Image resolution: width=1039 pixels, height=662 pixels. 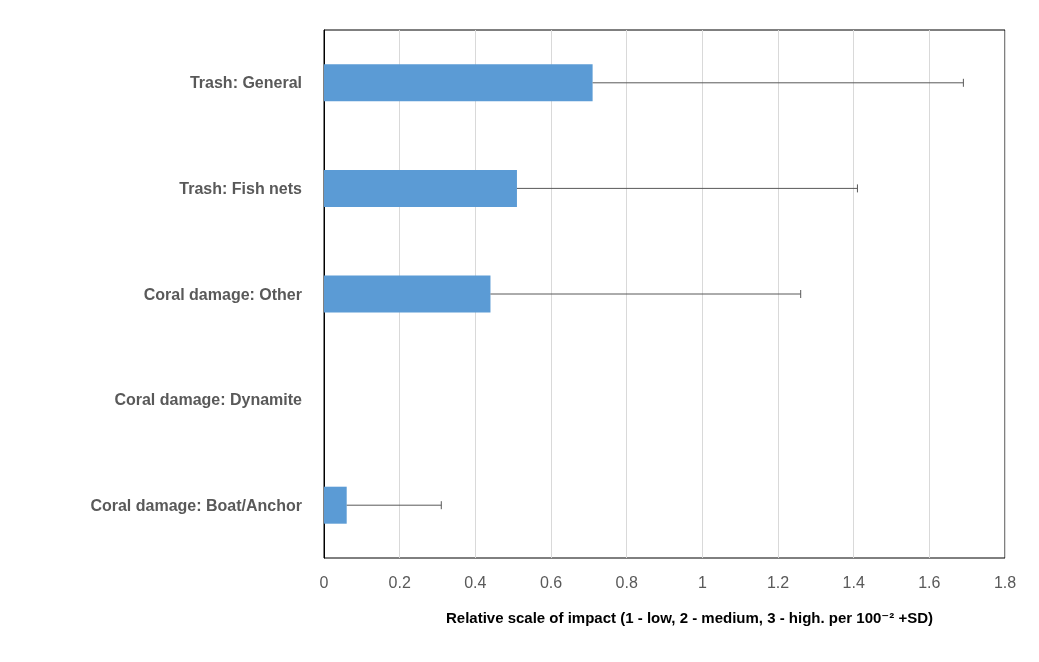 What do you see at coordinates (853, 582) in the screenshot?
I see `x-tick-label: 1.4` at bounding box center [853, 582].